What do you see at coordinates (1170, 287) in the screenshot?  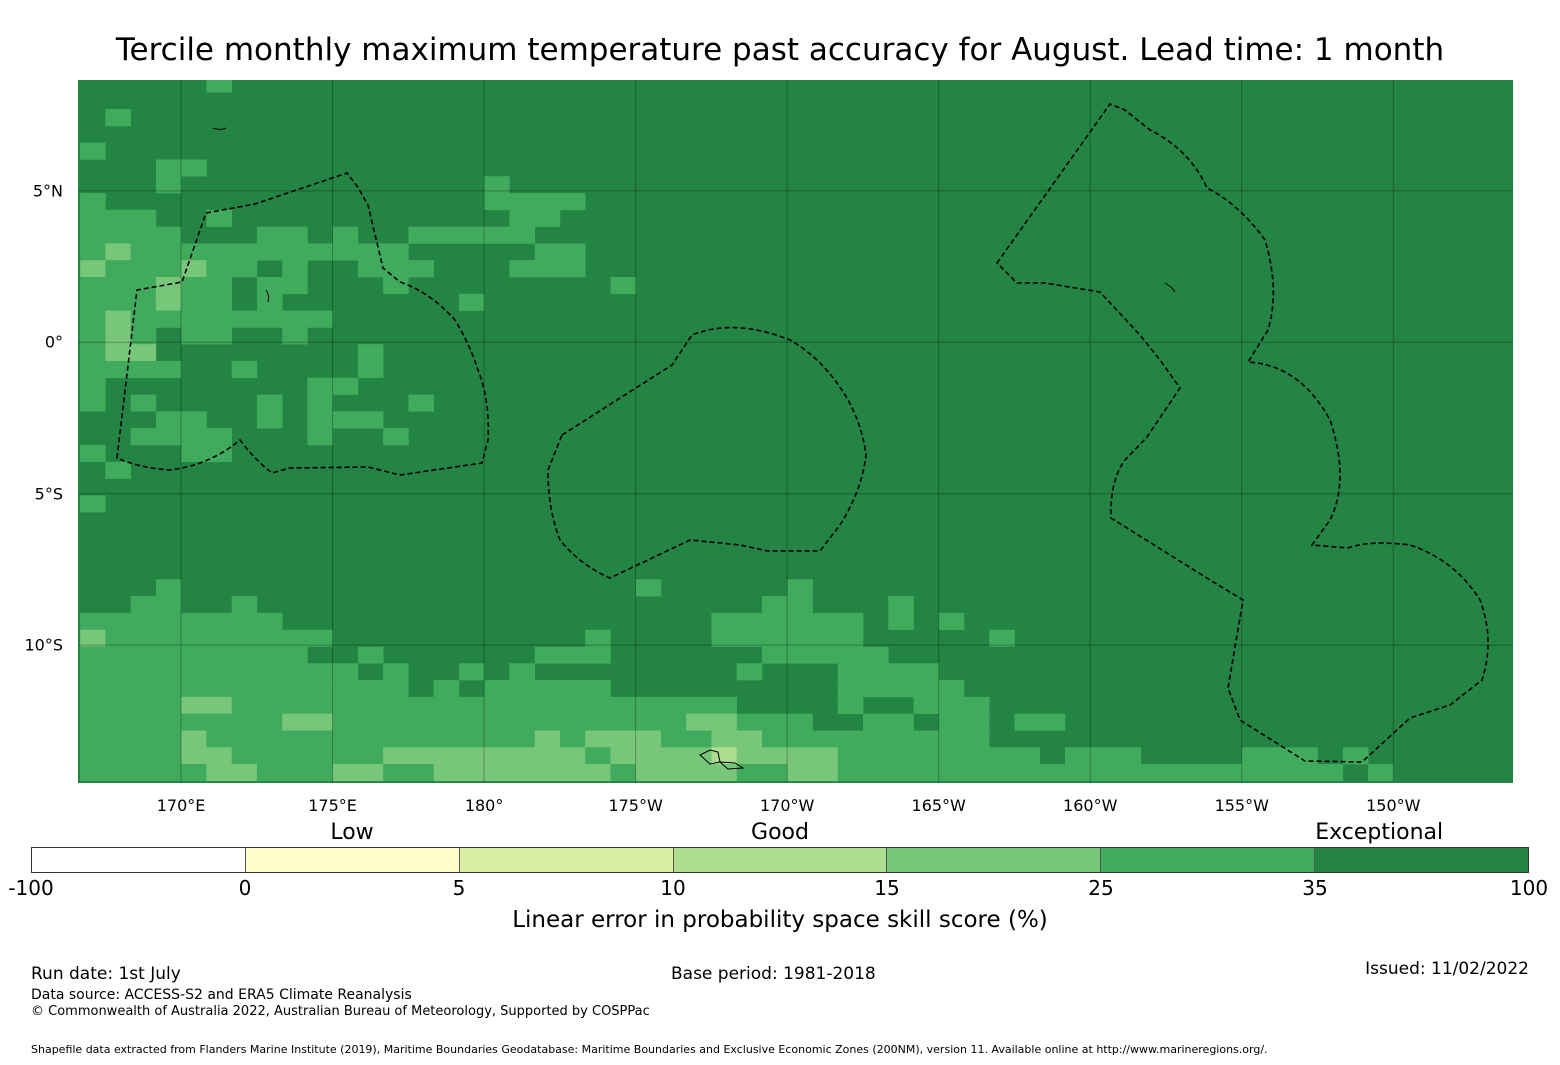 I see `island-kiritimati` at bounding box center [1170, 287].